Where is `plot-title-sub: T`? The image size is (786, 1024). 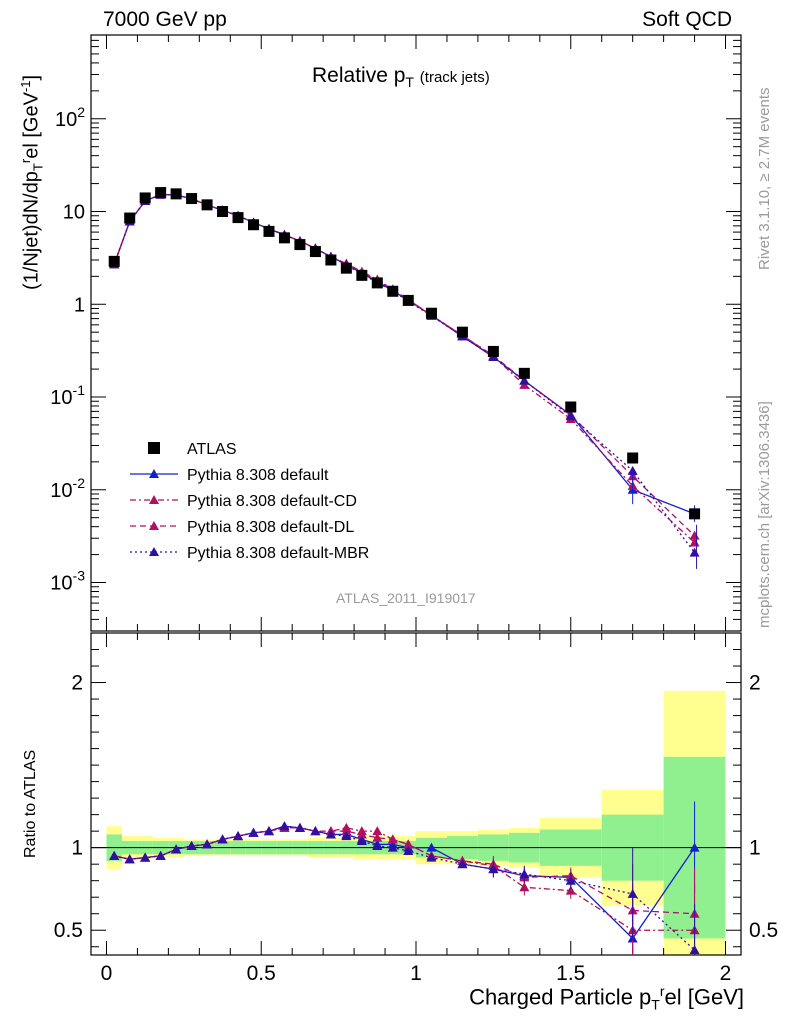 plot-title-sub: T is located at coordinates (409, 82).